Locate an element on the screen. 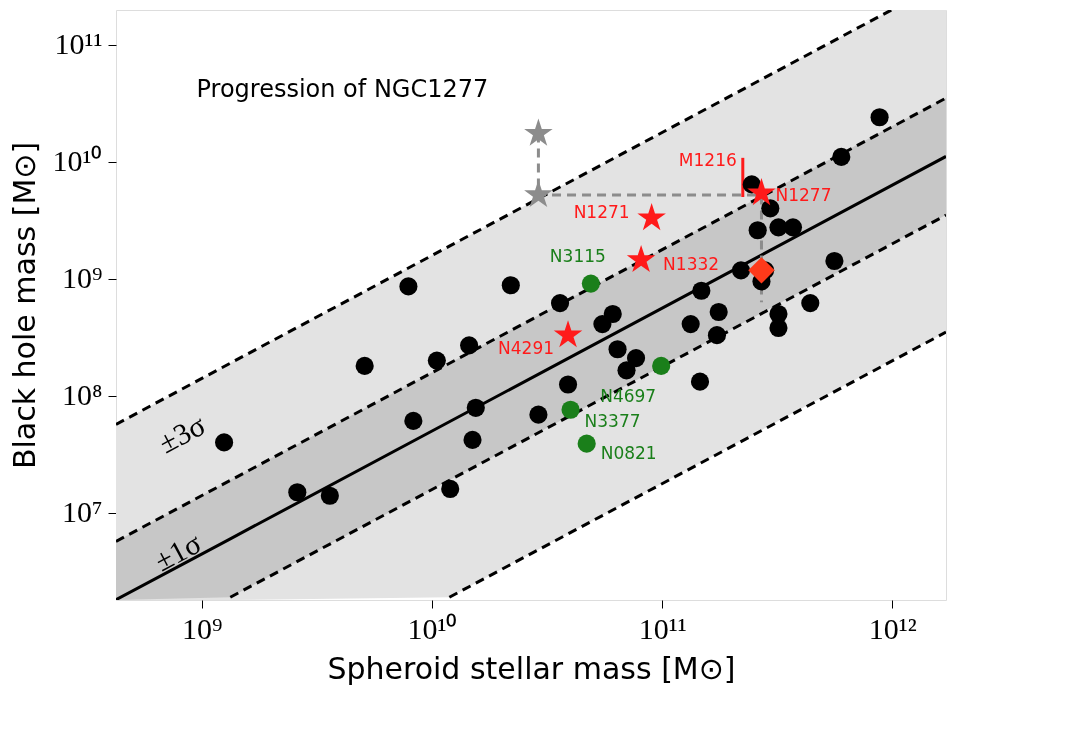 This screenshot has height=755, width=1068. annotation: ±1σ is located at coordinates (177, 551).